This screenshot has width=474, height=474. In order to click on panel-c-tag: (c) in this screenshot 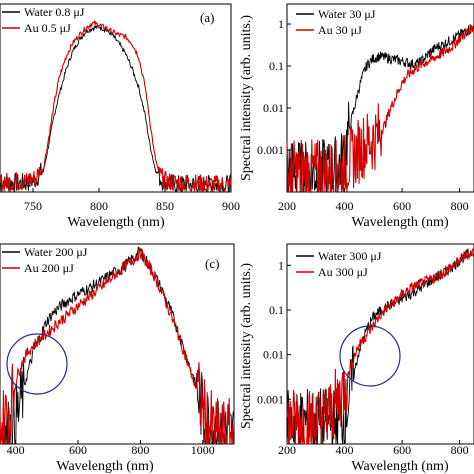, I will do `click(212, 263)`.